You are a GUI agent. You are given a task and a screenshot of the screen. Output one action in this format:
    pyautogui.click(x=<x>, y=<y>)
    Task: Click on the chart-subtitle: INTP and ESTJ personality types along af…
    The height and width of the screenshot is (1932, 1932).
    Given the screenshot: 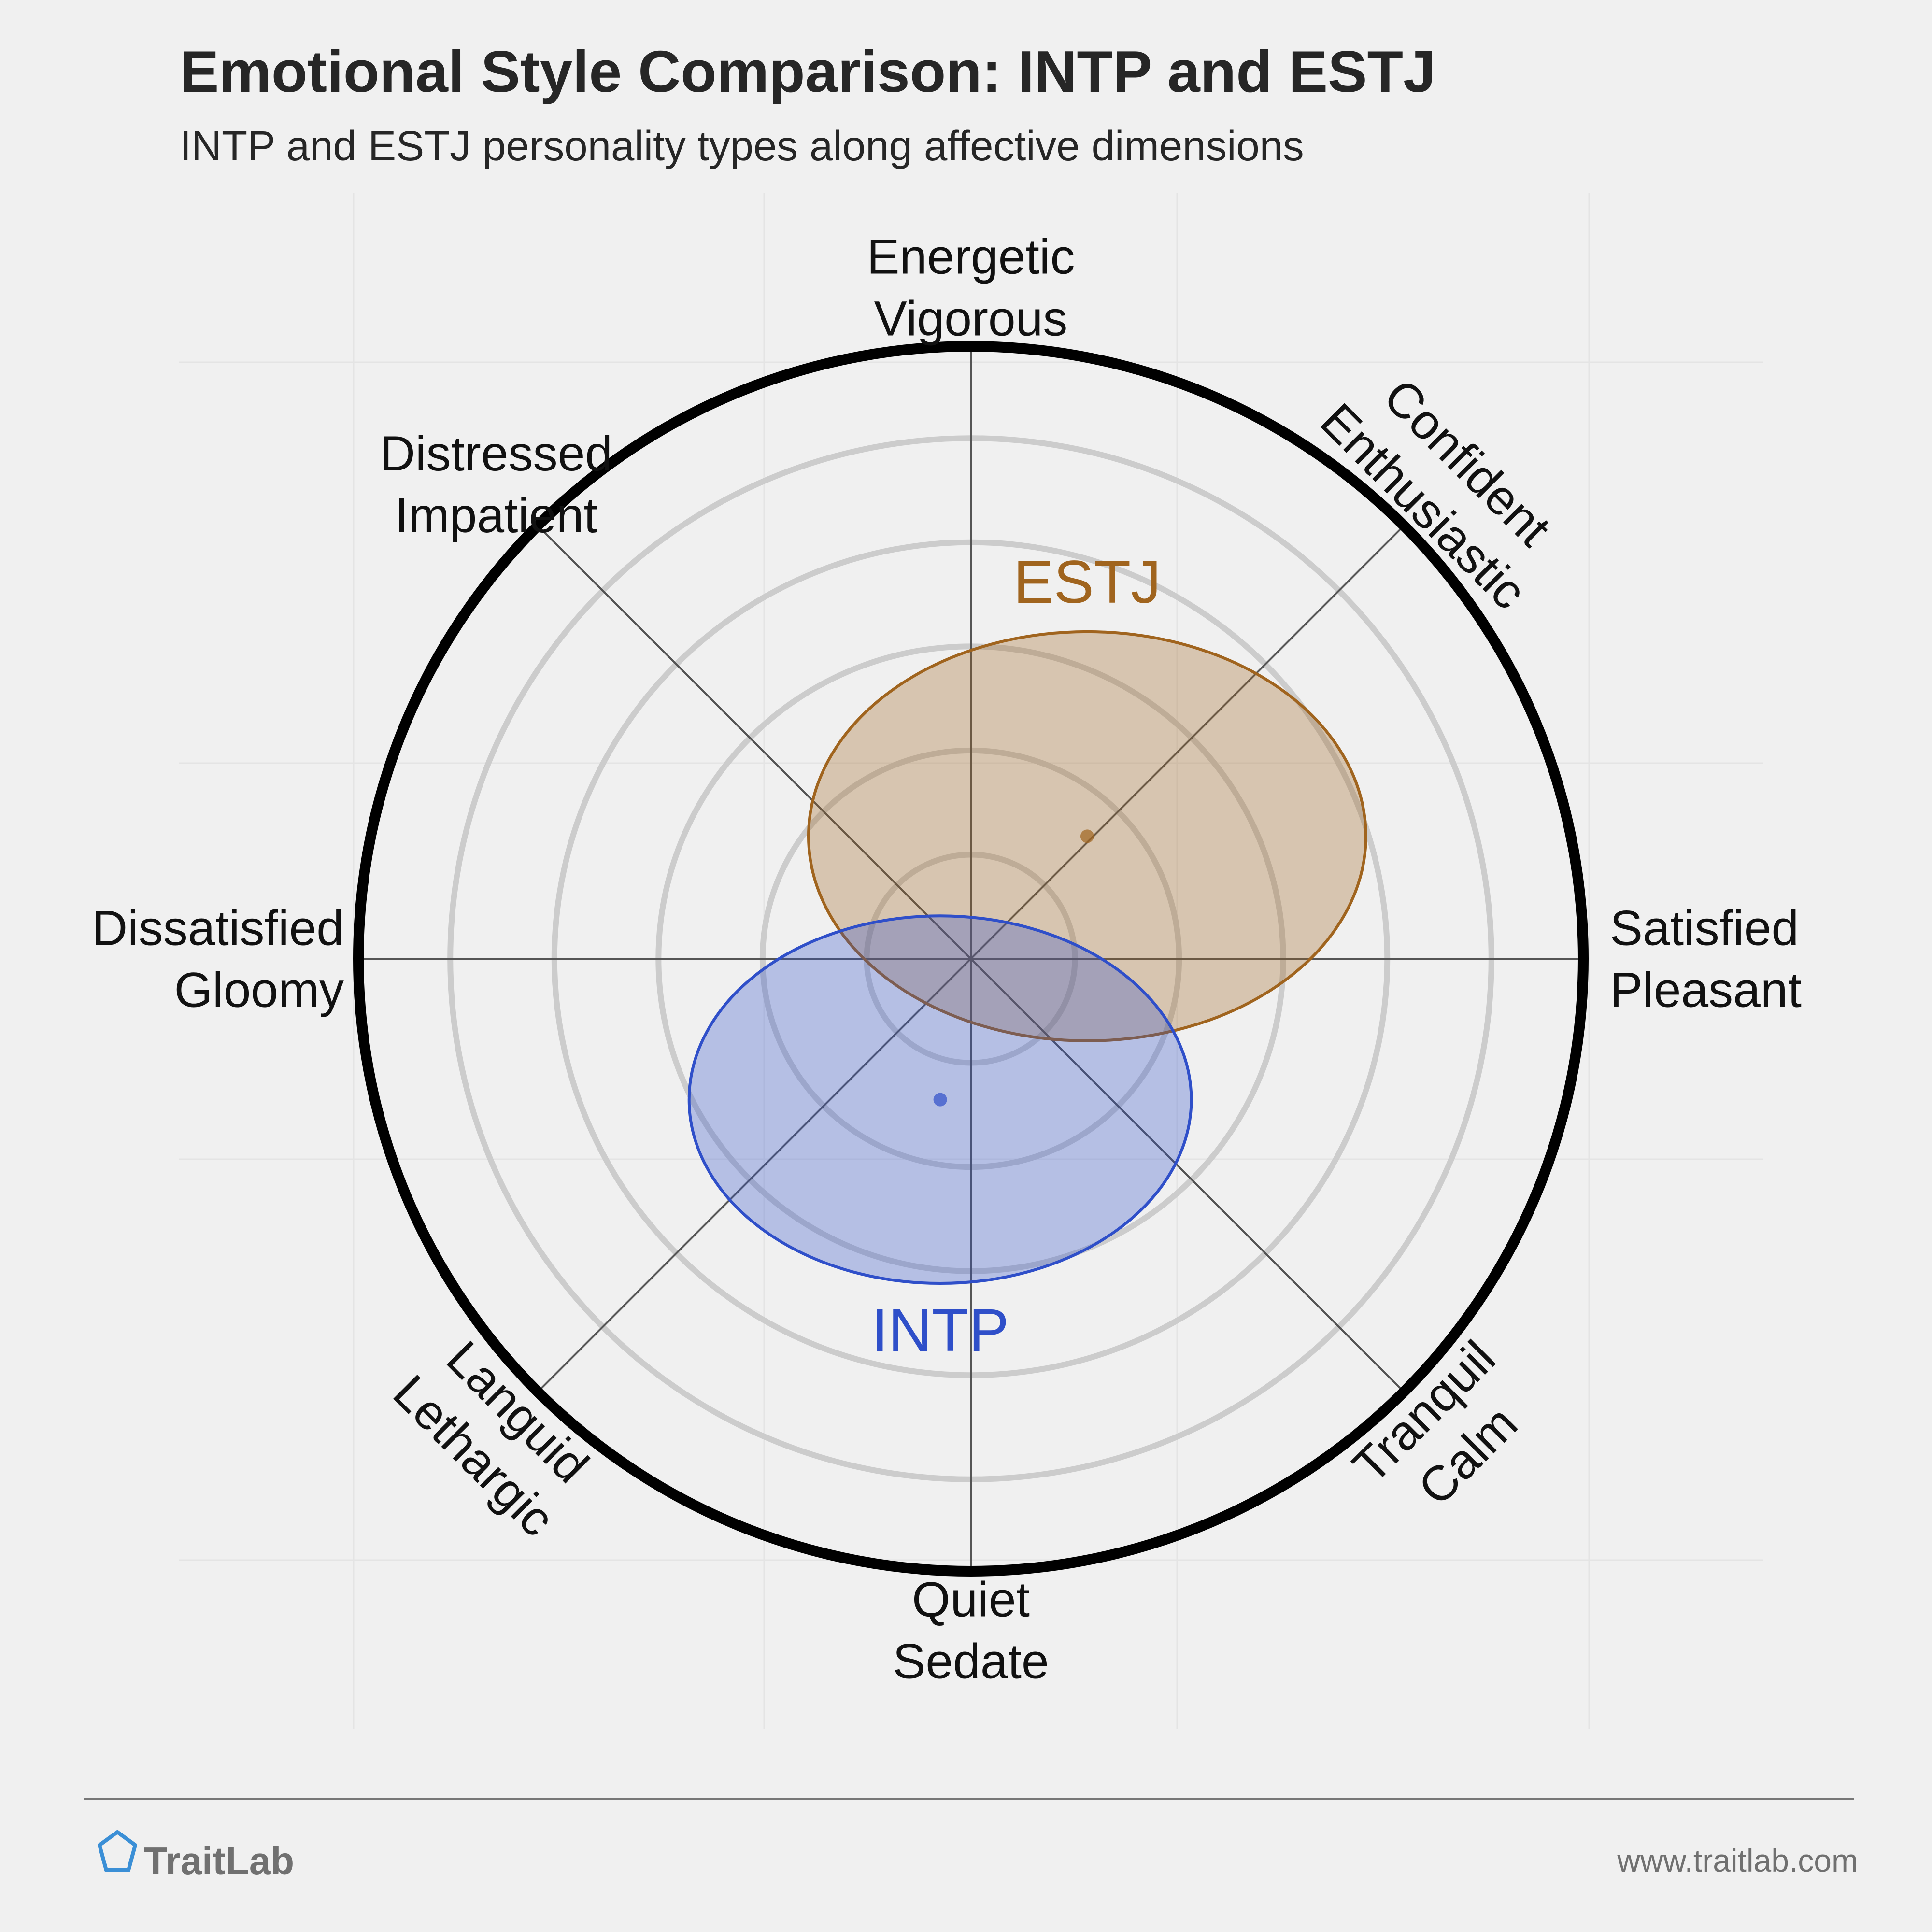 What is the action you would take?
    pyautogui.click(x=742, y=146)
    